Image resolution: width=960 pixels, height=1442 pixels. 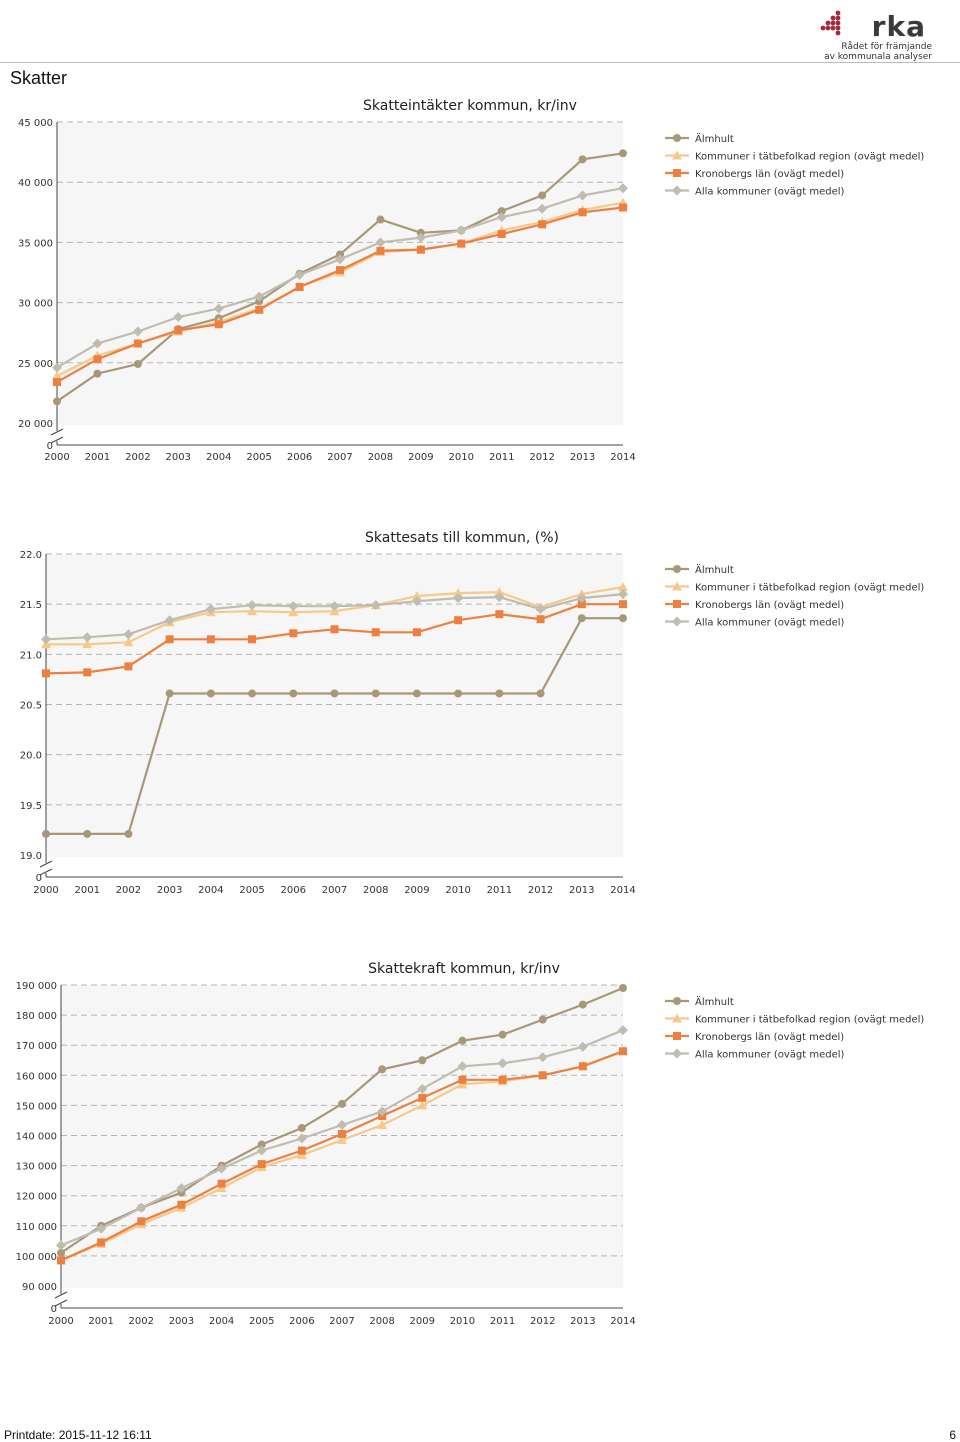 I want to click on section-title: Skatter, so click(x=39, y=78).